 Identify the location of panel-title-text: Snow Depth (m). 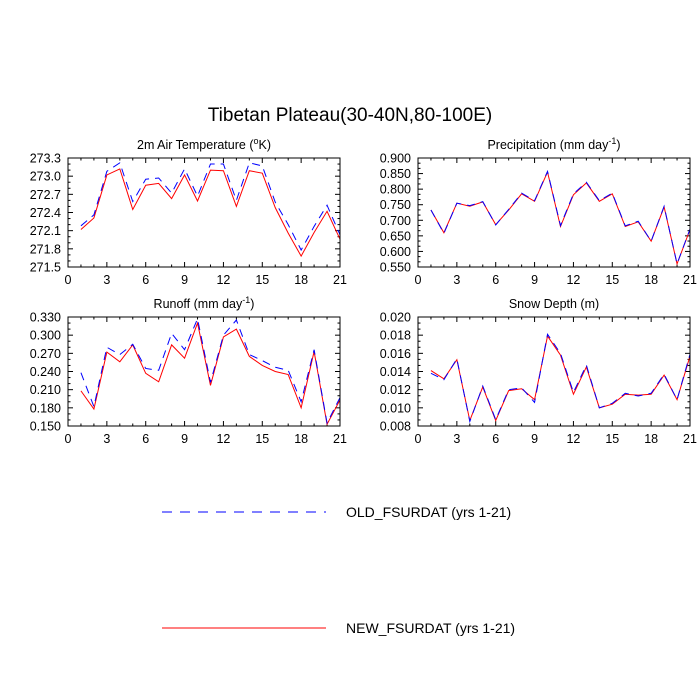
(554, 304).